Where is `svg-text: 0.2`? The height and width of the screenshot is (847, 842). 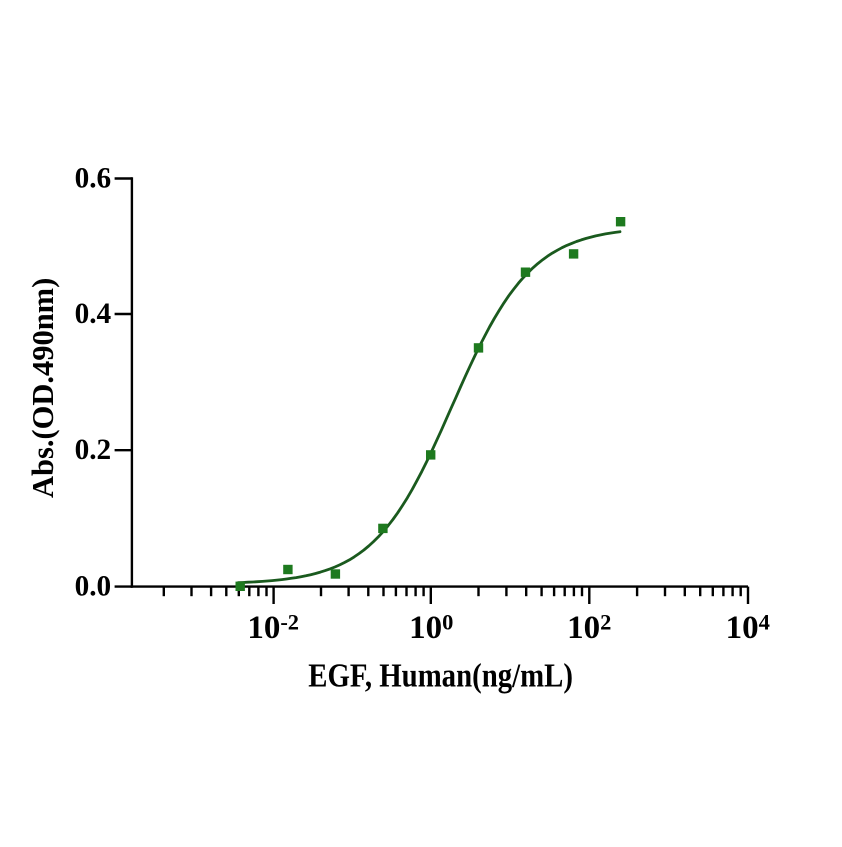 svg-text: 0.2 is located at coordinates (93, 450).